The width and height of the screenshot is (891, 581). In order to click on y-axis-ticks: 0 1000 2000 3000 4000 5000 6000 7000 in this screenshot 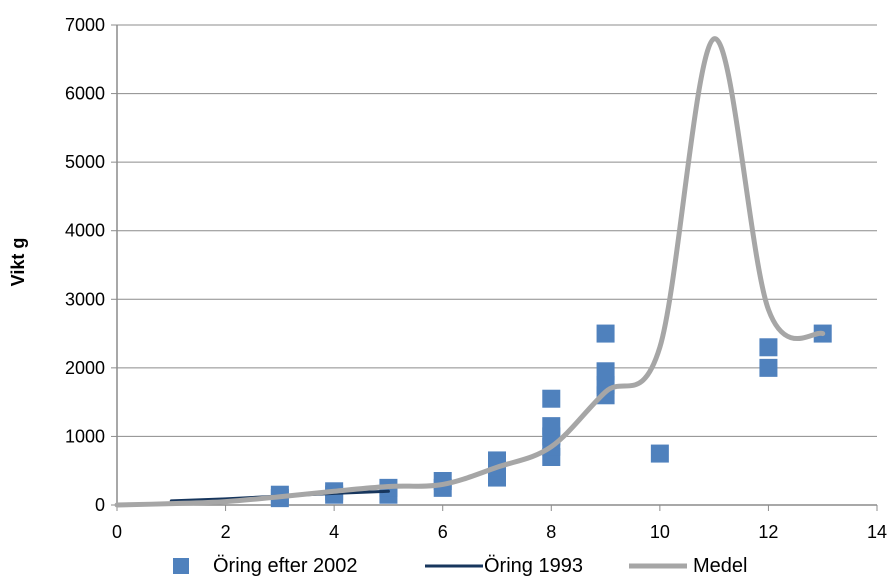, I will do `click(91, 265)`.